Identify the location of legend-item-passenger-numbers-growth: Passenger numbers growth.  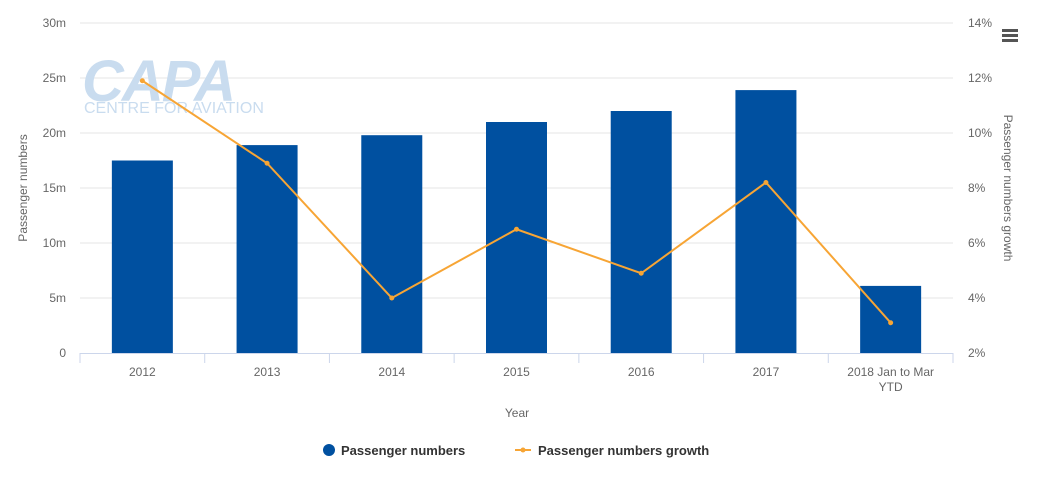
(612, 450).